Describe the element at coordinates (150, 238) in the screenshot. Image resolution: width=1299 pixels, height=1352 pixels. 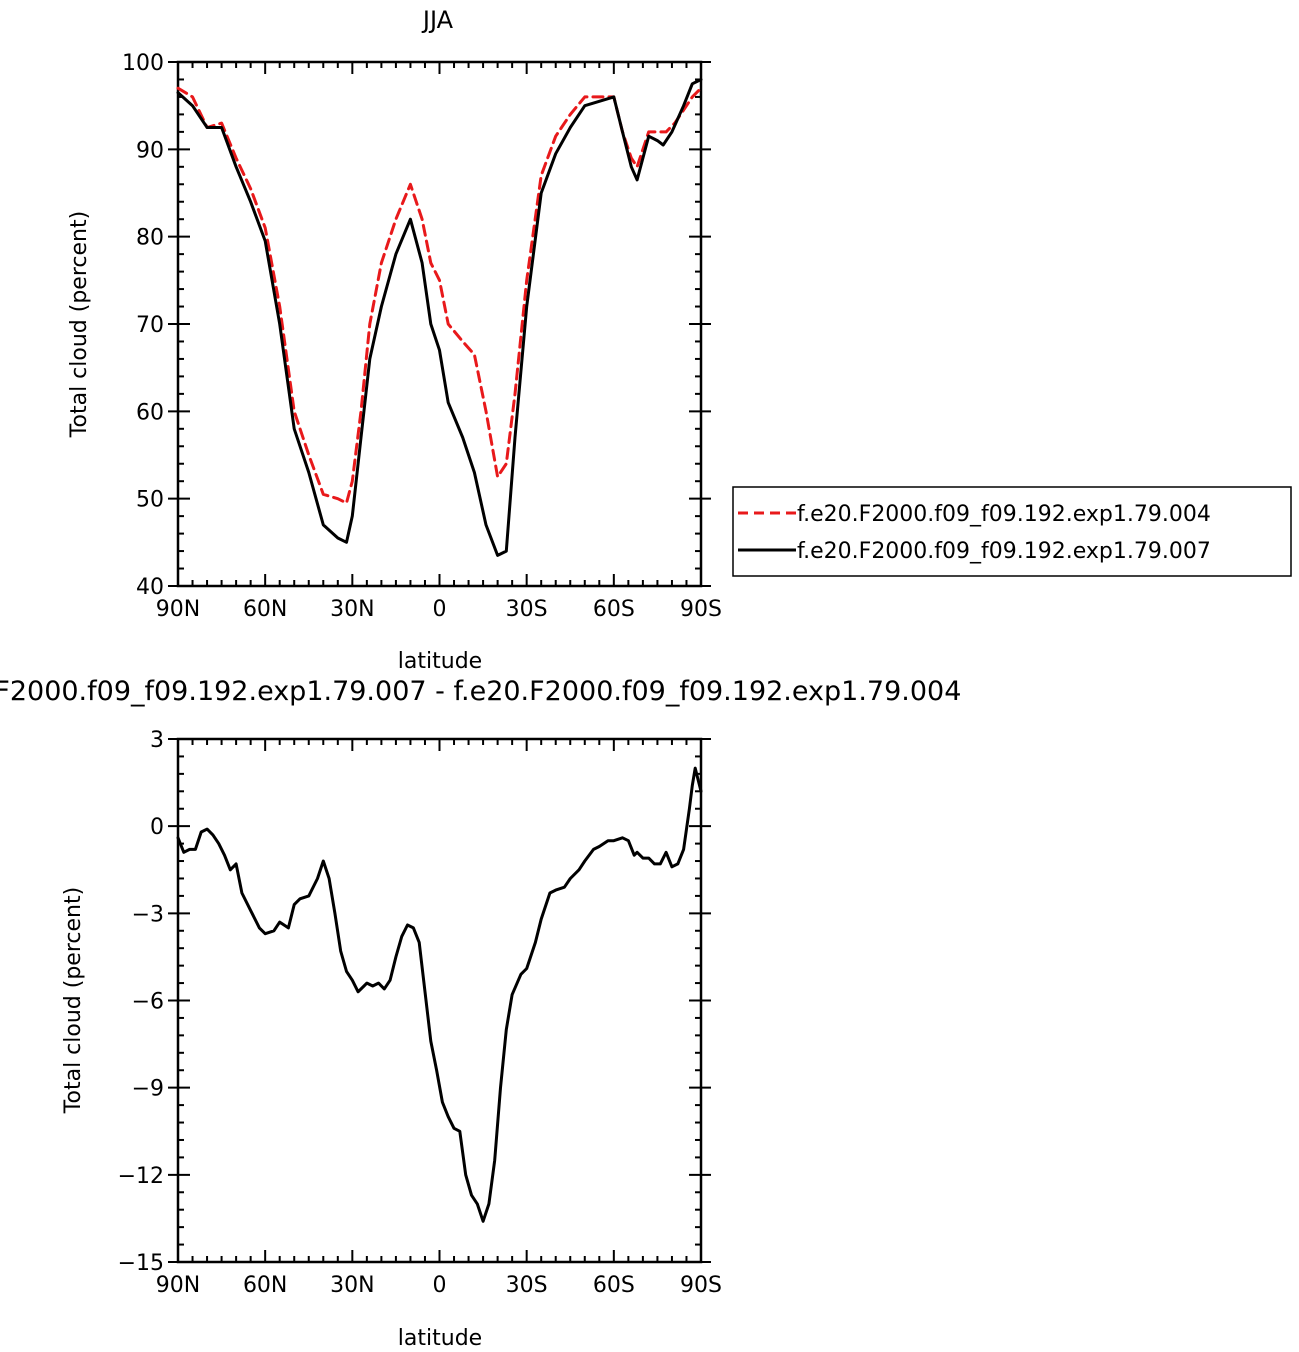
I see `y-tick-label: 80` at that location.